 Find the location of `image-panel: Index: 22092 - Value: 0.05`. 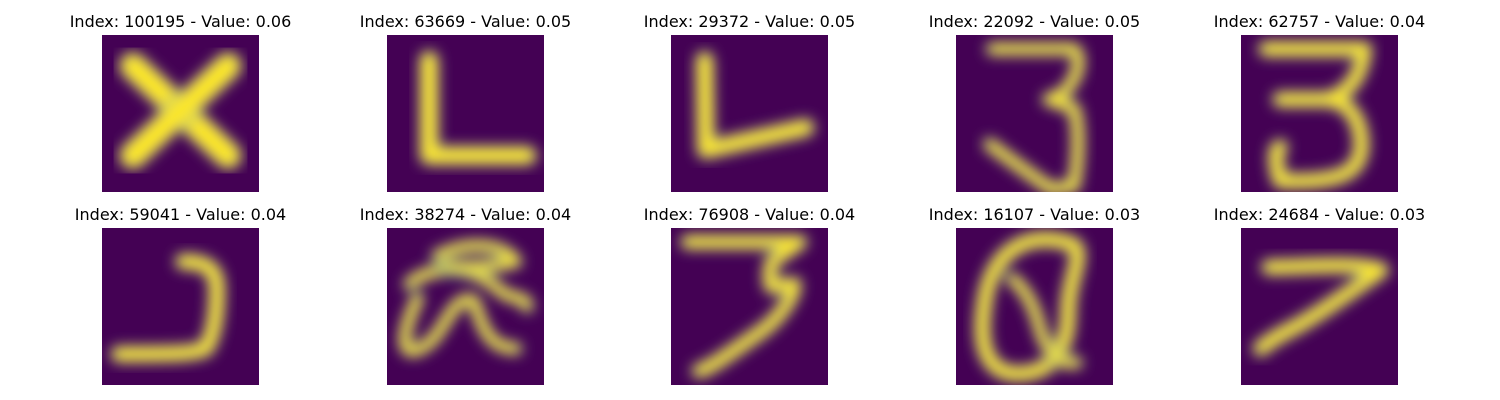

image-panel: Index: 22092 - Value: 0.05 is located at coordinates (1034, 102).